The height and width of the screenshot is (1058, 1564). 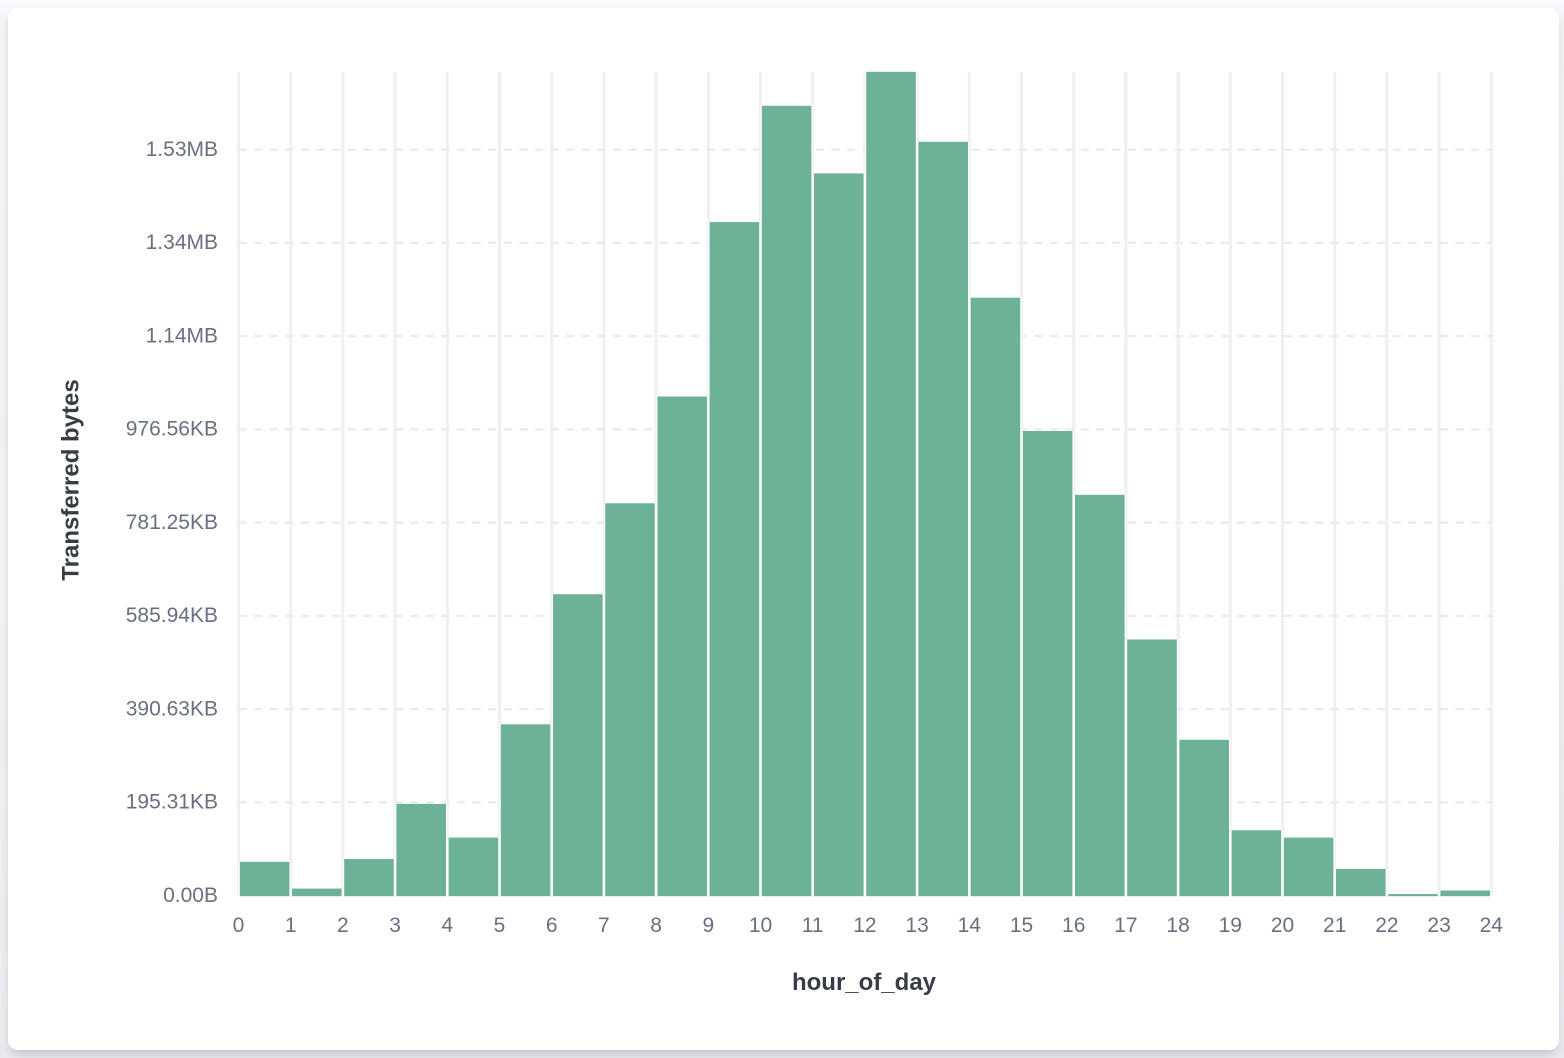 What do you see at coordinates (1386, 925) in the screenshot?
I see `svg-text: 22` at bounding box center [1386, 925].